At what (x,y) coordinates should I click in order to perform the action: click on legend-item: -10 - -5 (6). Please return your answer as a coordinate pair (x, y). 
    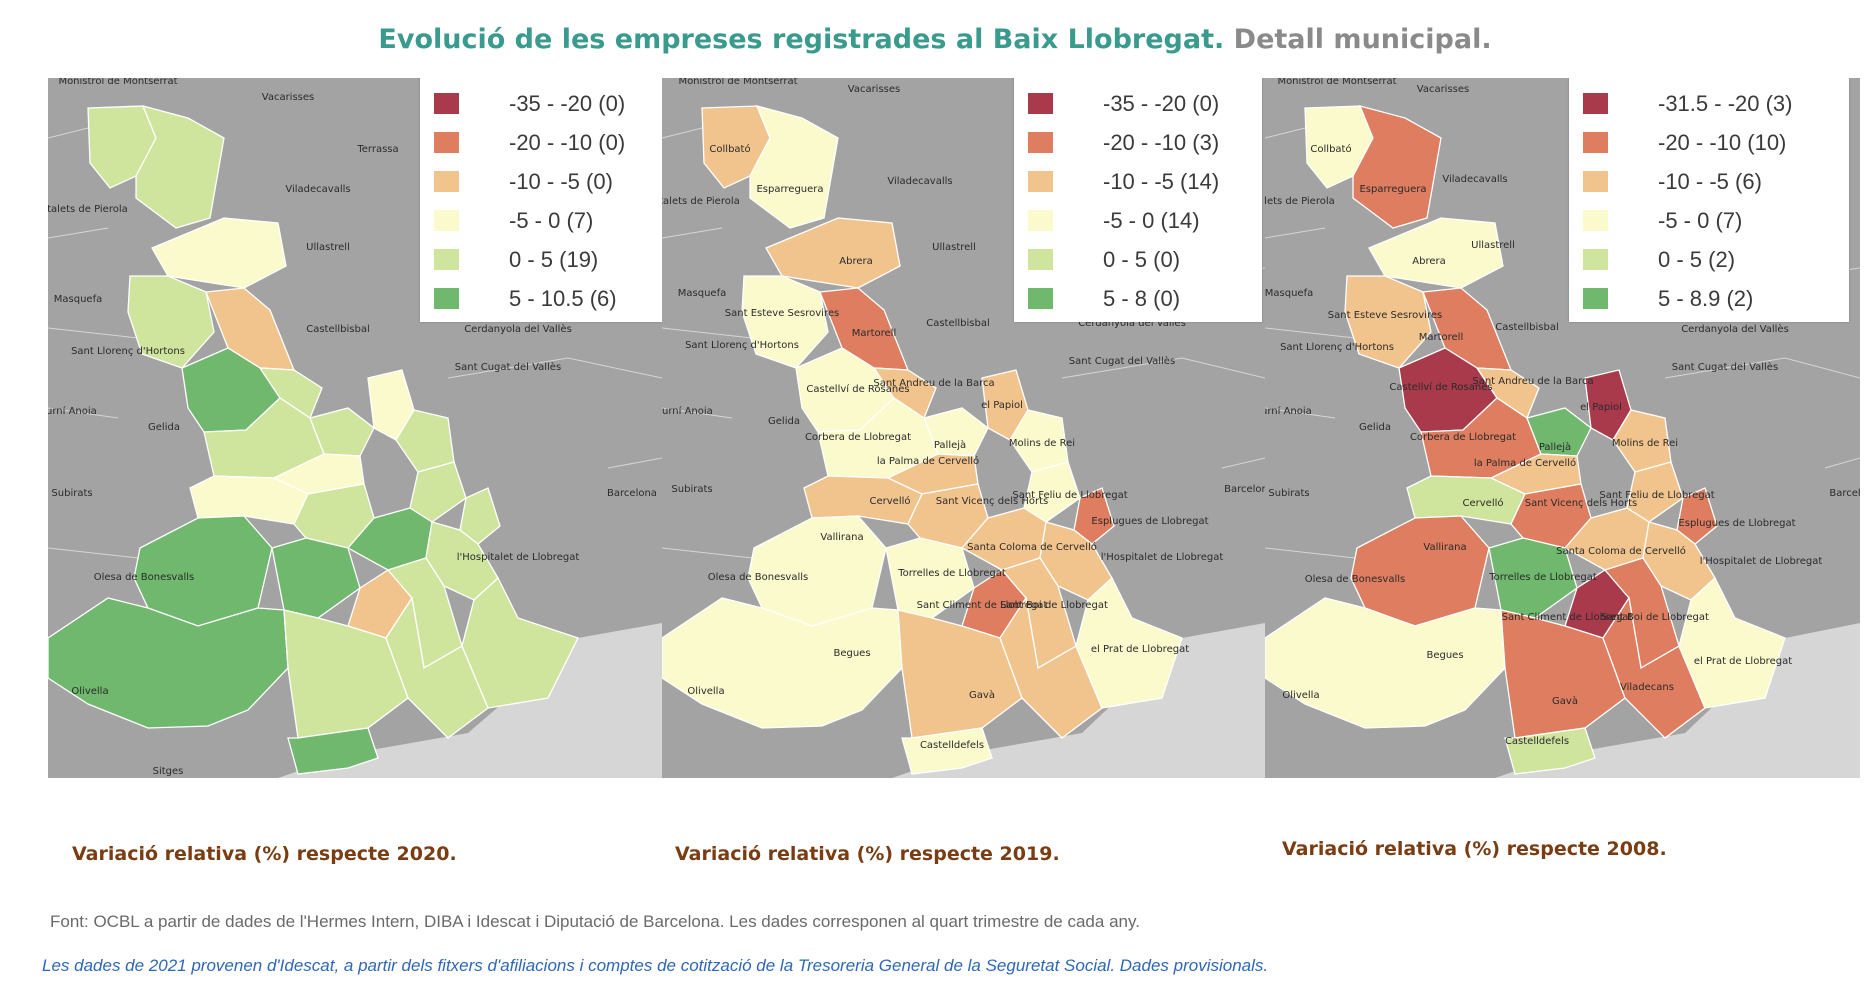
    Looking at the image, I should click on (1711, 181).